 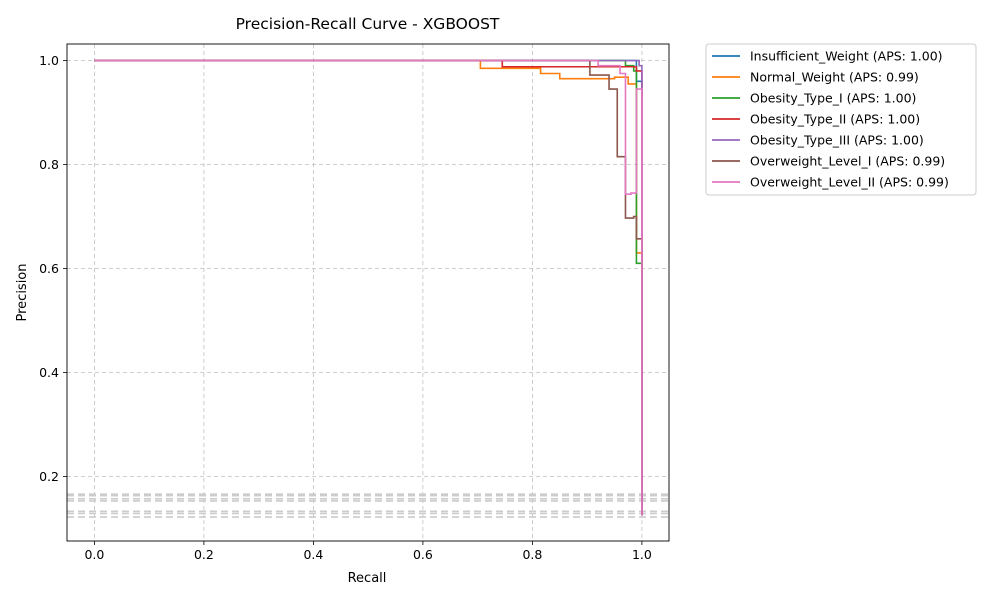 I want to click on x-axis: 0.0 0.2 0.4 0.6 0.8 1.0, so click(x=368, y=551).